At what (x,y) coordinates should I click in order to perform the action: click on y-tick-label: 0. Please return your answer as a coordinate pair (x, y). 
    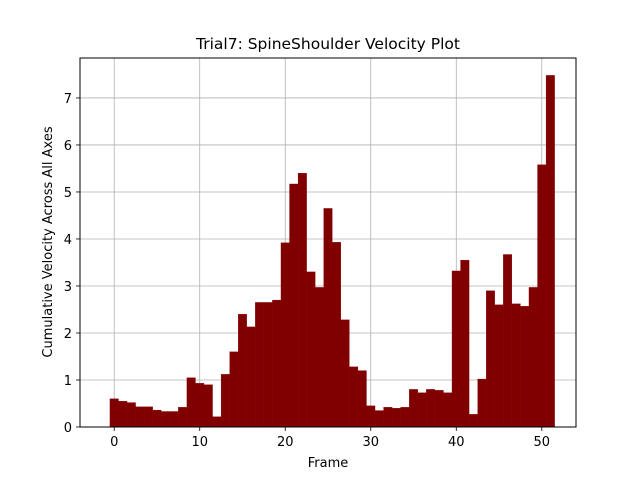
    Looking at the image, I should click on (68, 428).